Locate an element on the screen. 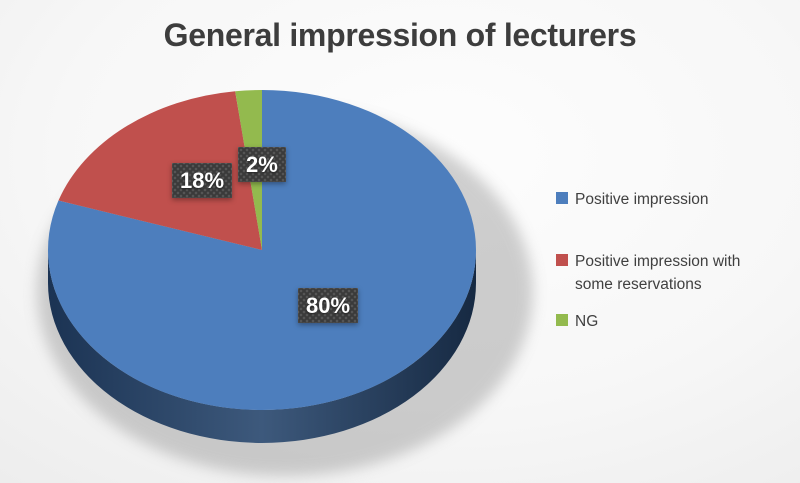  data-label-positive: 80% is located at coordinates (328, 305).